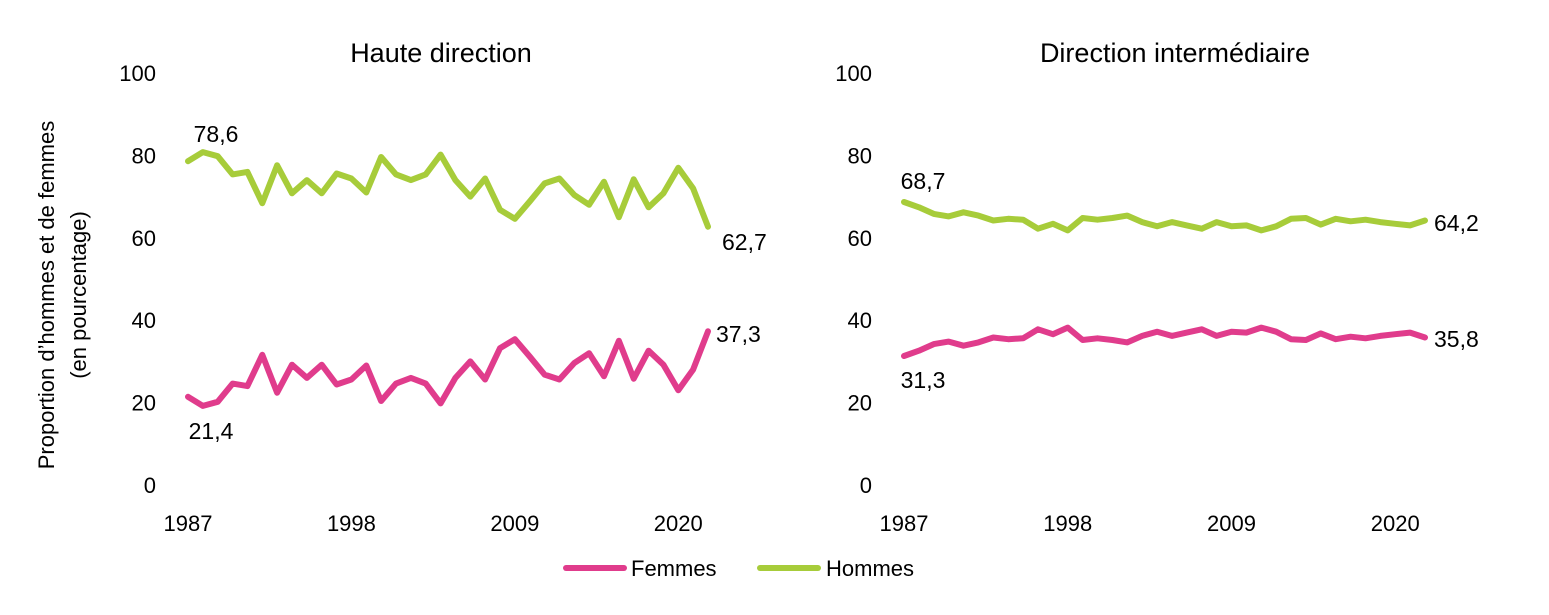 Image resolution: width=1549 pixels, height=615 pixels. What do you see at coordinates (738, 334) in the screenshot?
I see `data-label: 37,3` at bounding box center [738, 334].